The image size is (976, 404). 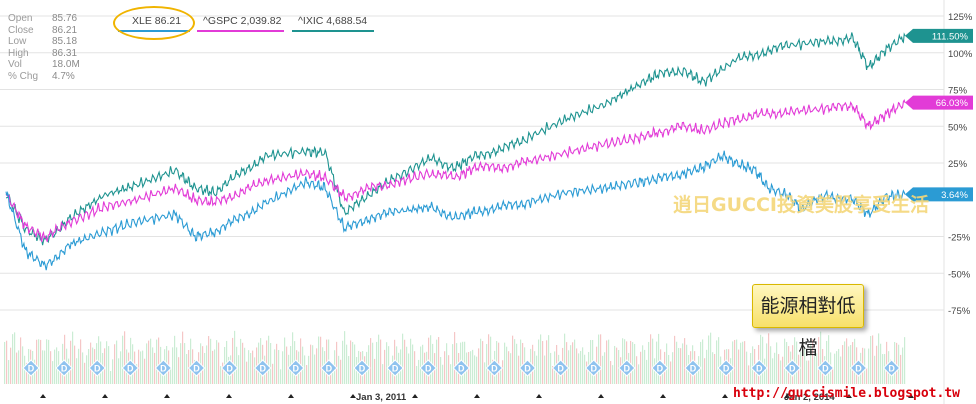 I want to click on y-tick-label: 50%, so click(x=958, y=127).